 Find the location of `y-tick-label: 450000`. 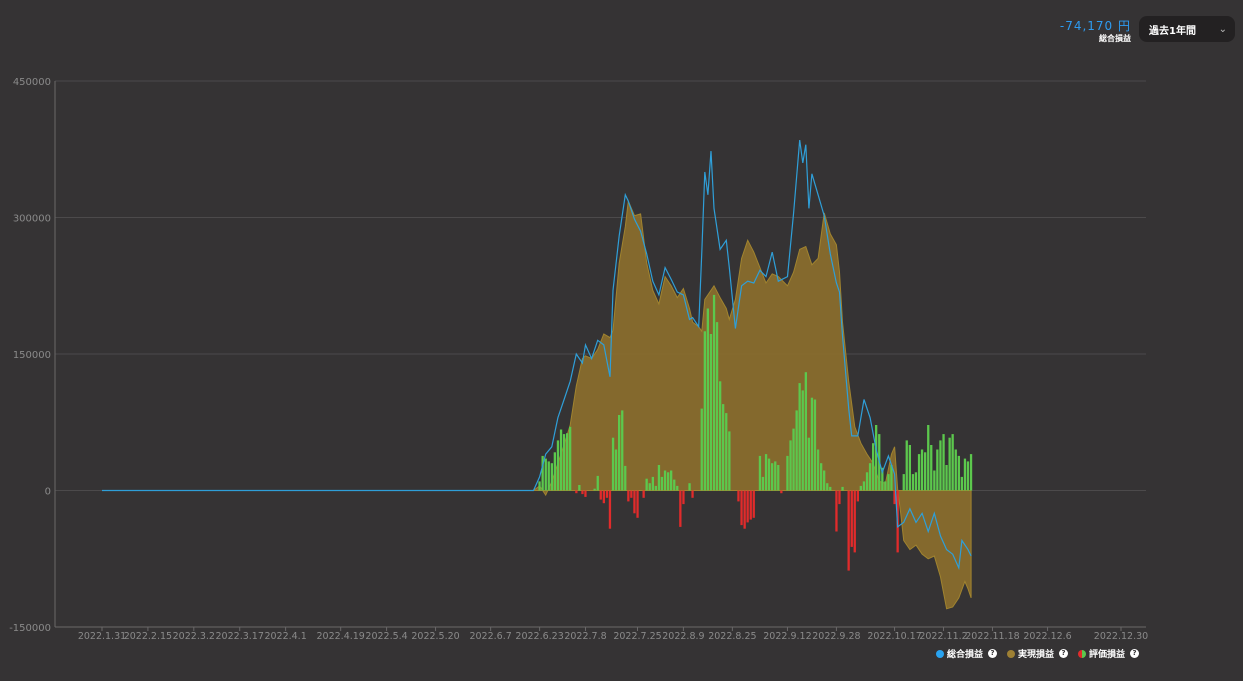

y-tick-label: 450000 is located at coordinates (32, 82).